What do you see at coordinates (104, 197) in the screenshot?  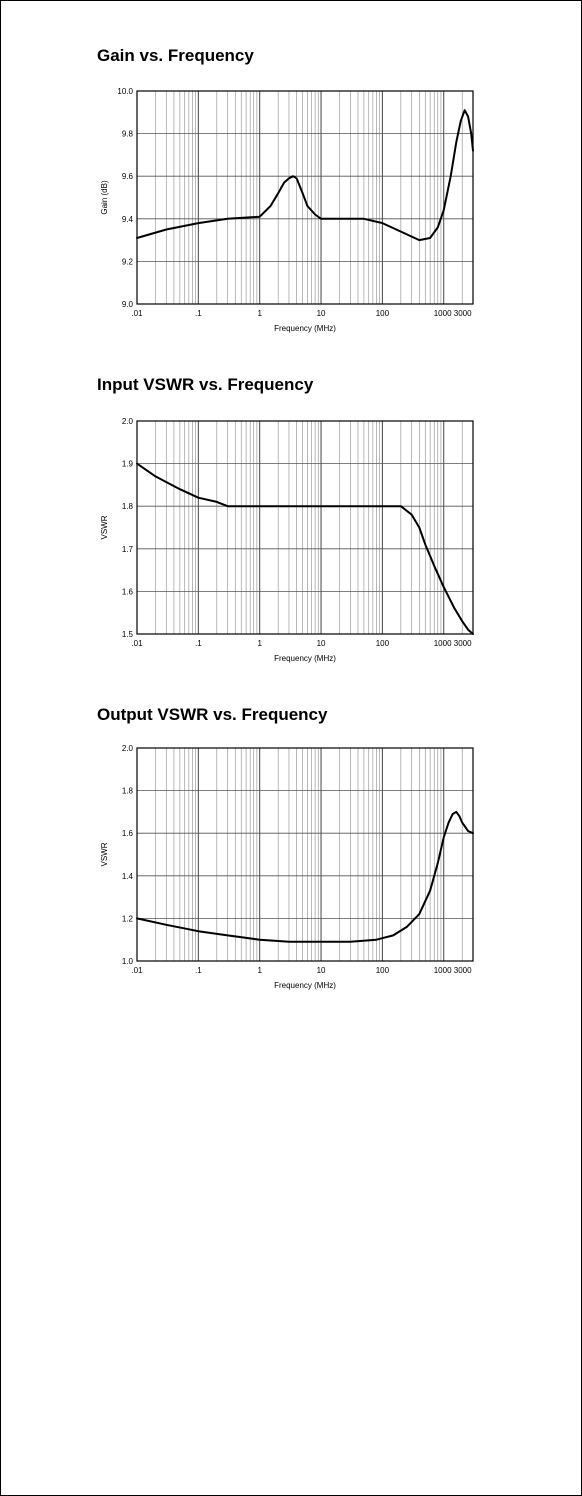 I see `y-axis-label: Gain (dB)` at bounding box center [104, 197].